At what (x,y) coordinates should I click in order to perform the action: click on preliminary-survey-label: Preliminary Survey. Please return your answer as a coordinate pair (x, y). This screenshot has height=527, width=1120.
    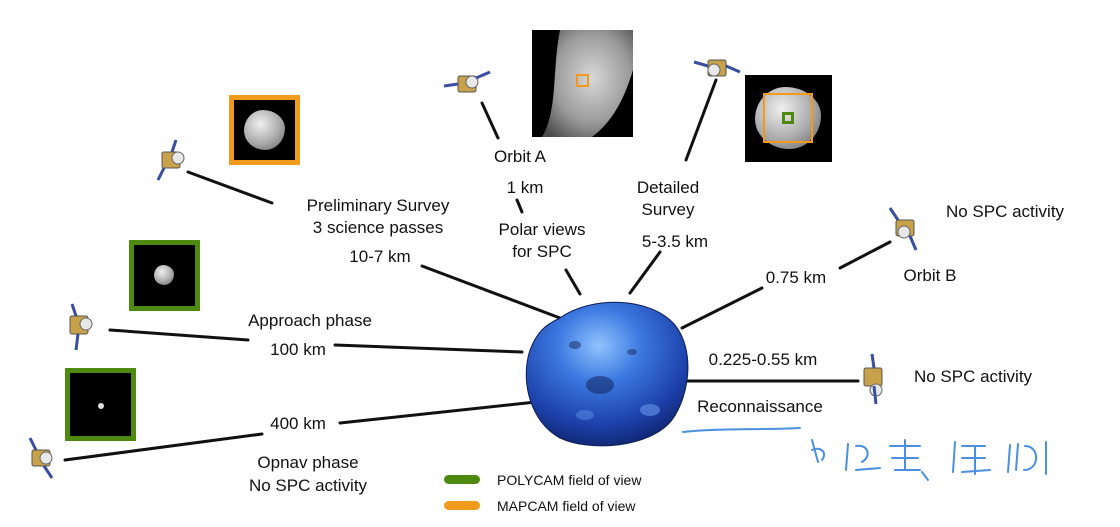
    Looking at the image, I should click on (378, 205).